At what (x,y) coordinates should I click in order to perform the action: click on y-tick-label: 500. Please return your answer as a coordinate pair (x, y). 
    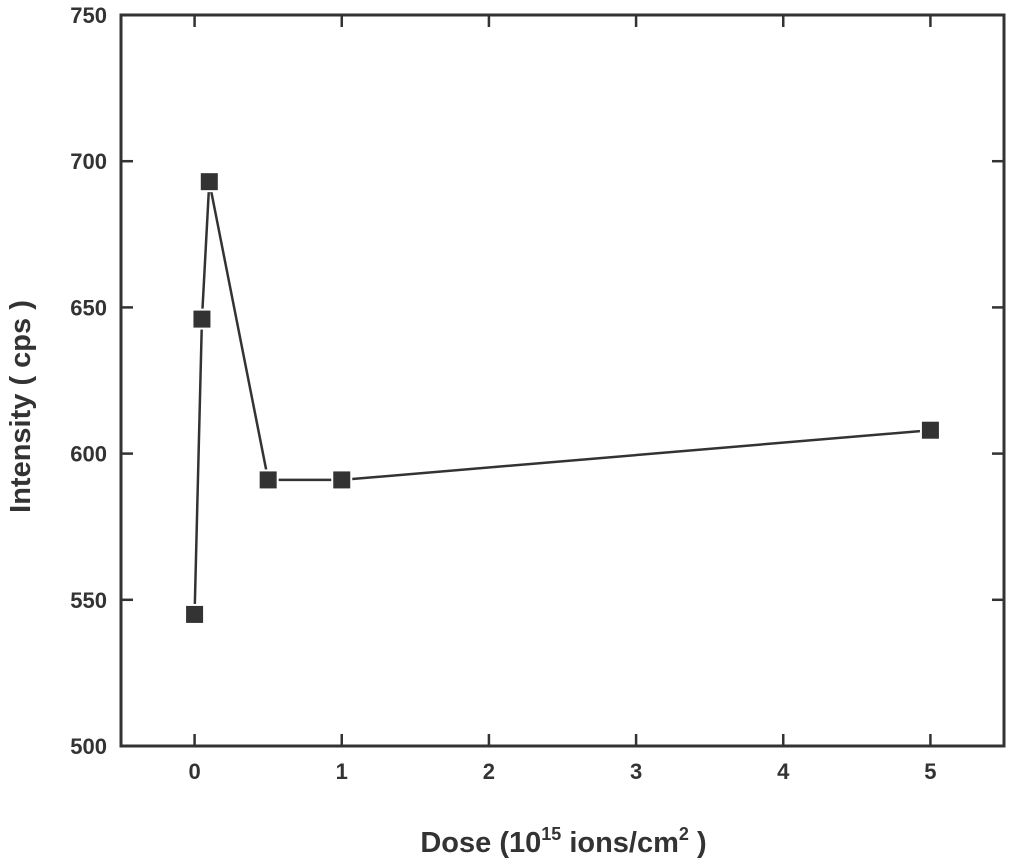
    Looking at the image, I should click on (88, 746).